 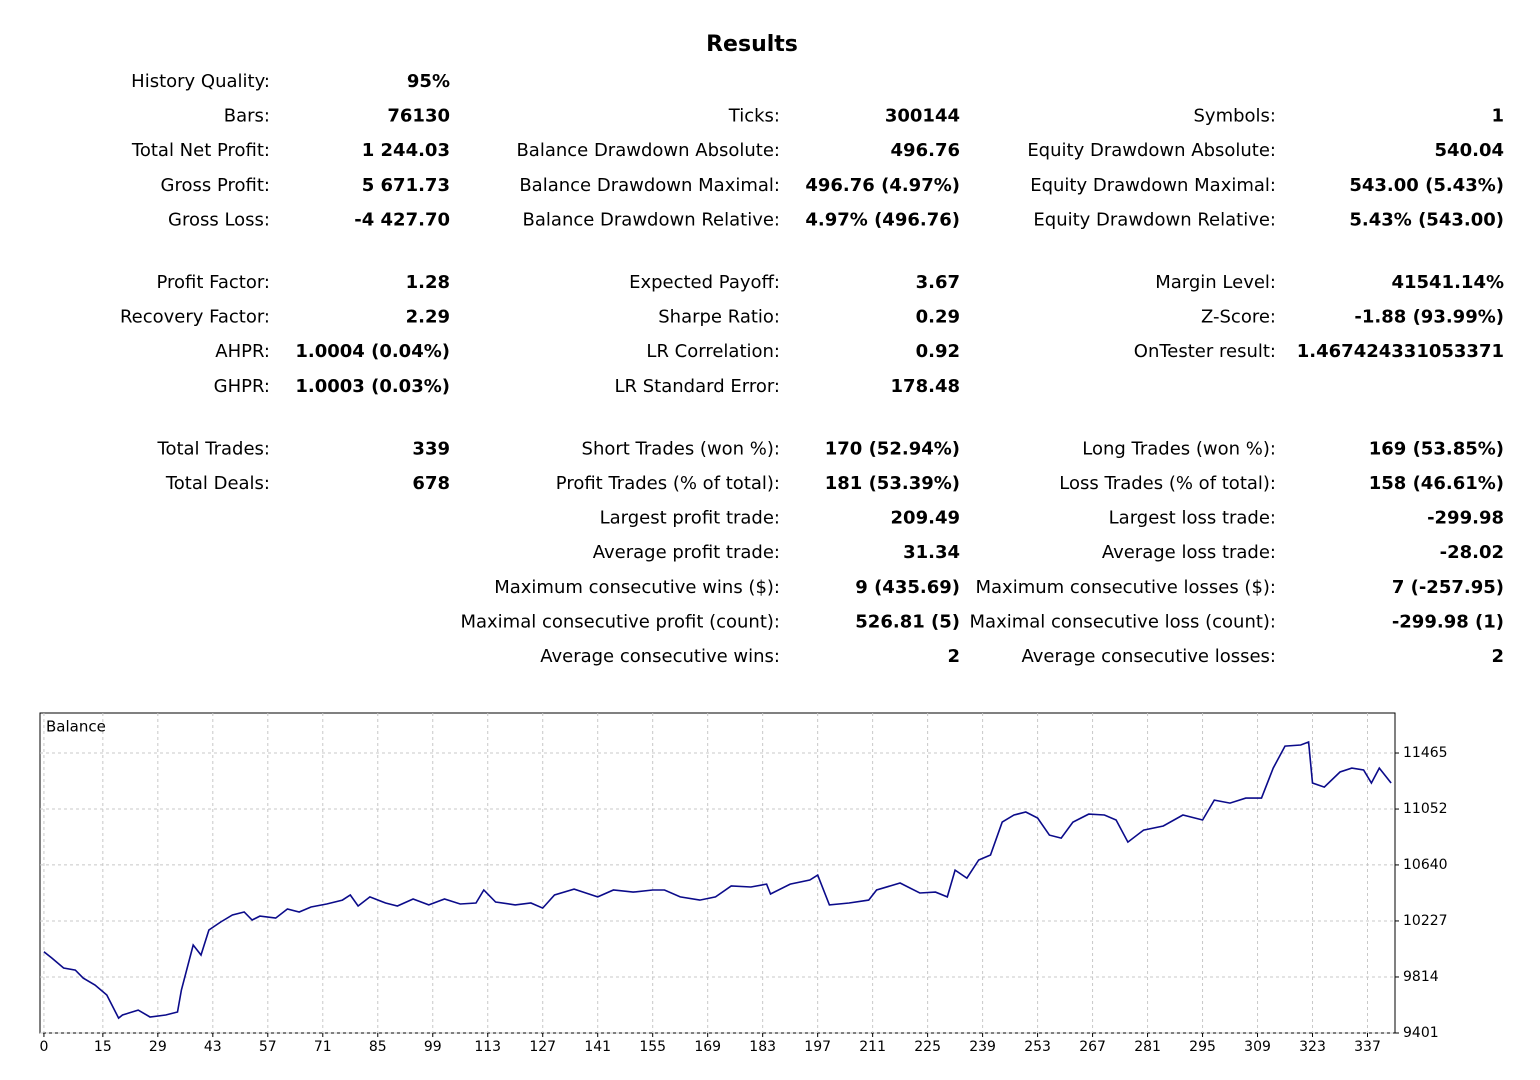 I want to click on x-tick-label: 141, so click(x=597, y=1047).